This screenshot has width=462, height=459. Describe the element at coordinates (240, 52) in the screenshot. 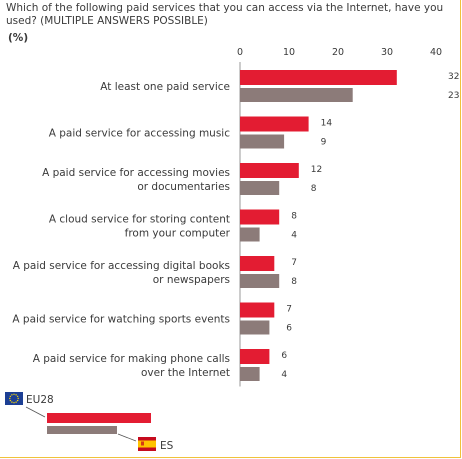

I see `x-tick-label: 0` at that location.